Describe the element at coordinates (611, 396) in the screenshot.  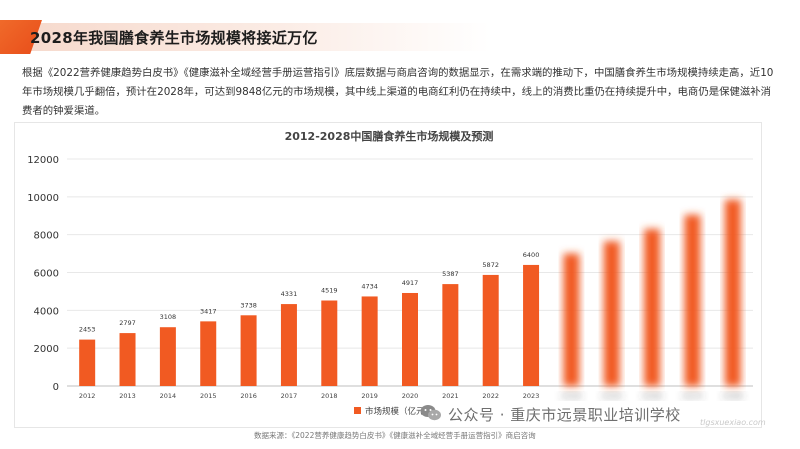
I see `x-tick-label: 2025E` at that location.